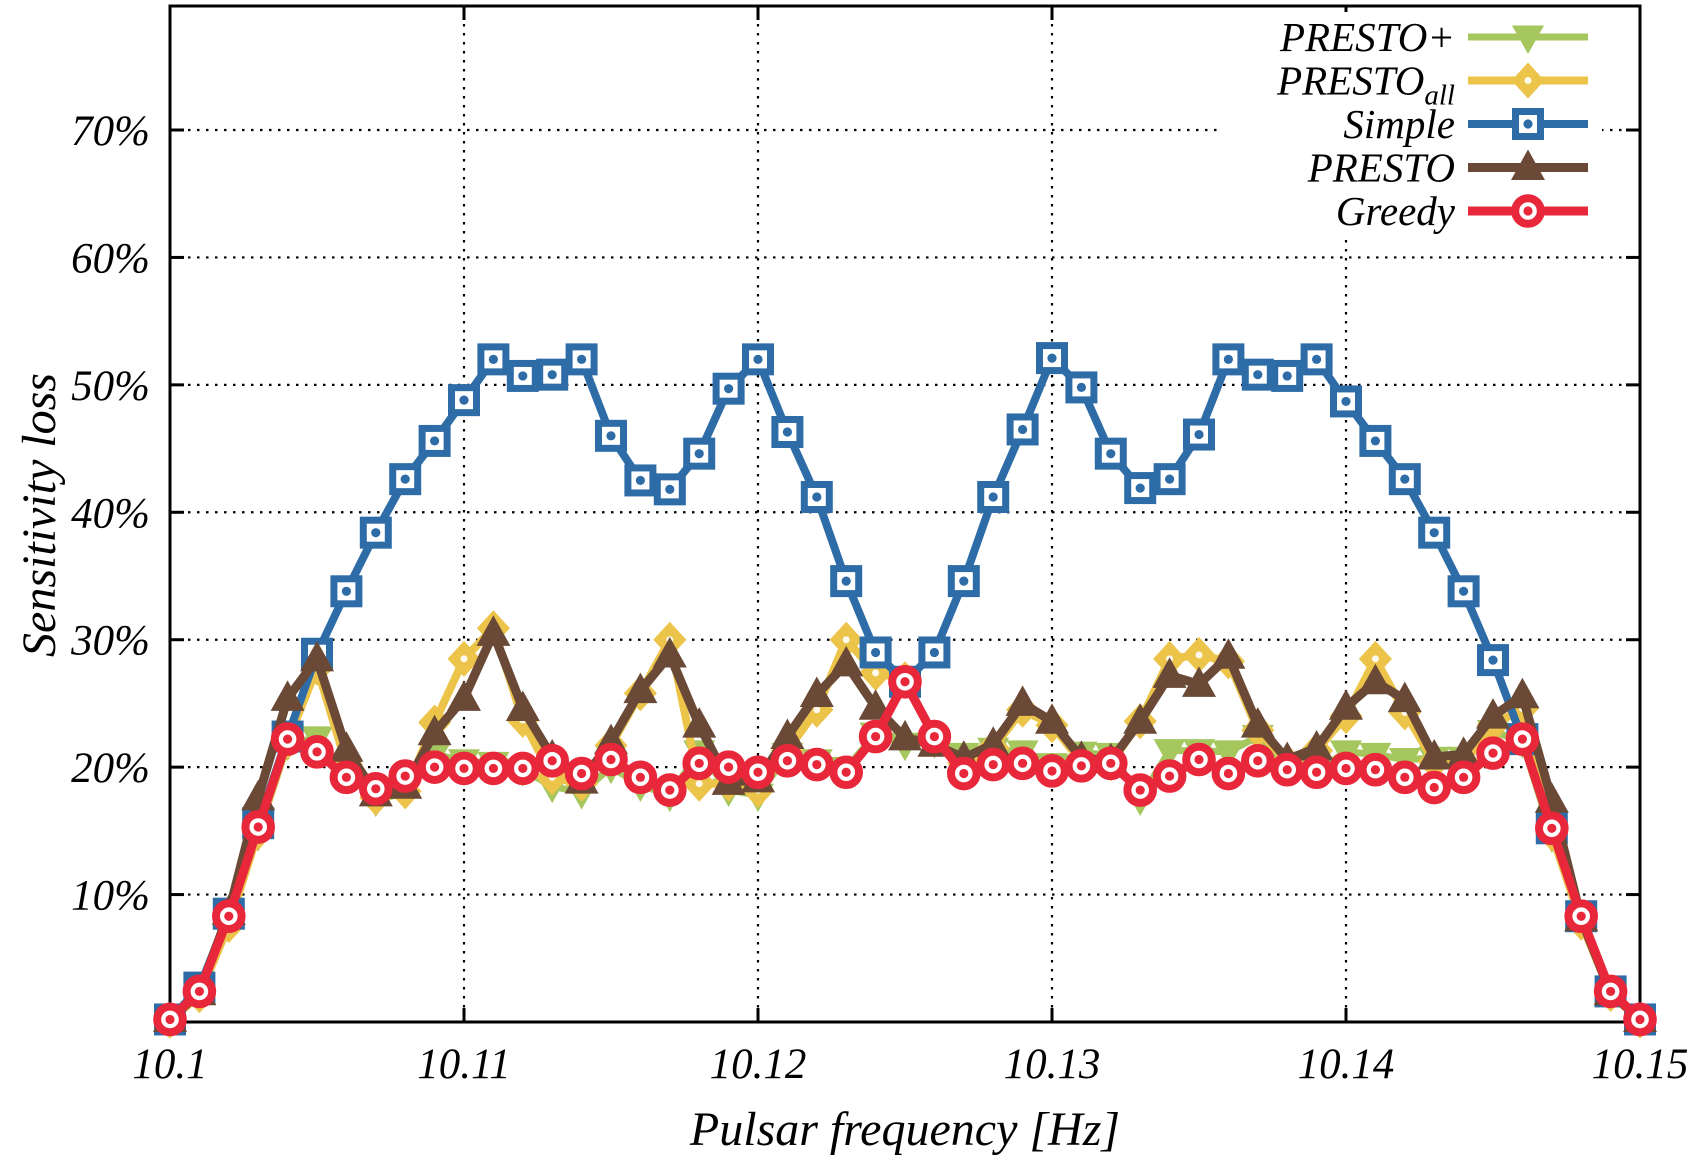 This screenshot has height=1161, width=1693. I want to click on y-tick-label: 20%, so click(110, 768).